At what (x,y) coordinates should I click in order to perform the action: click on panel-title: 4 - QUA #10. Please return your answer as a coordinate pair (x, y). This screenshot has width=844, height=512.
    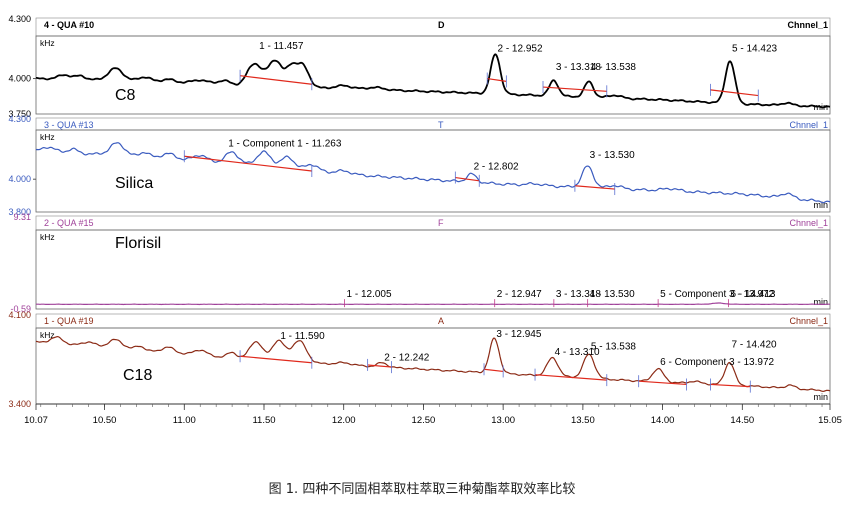
    Looking at the image, I should click on (69, 25).